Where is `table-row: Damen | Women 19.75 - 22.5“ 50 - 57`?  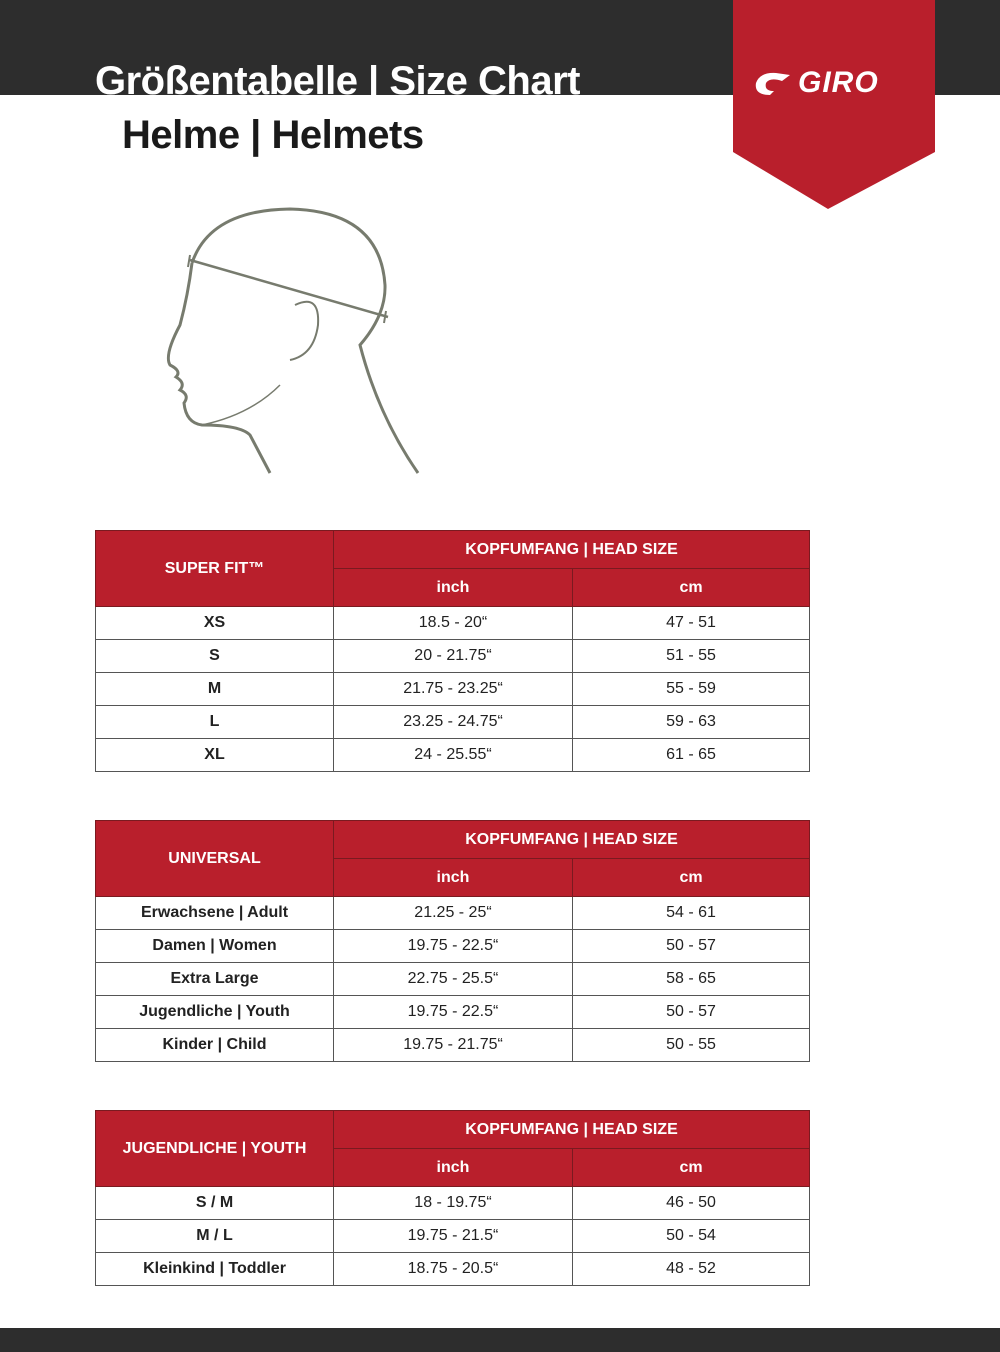 table-row: Damen | Women 19.75 - 22.5“ 50 - 57 is located at coordinates (452, 946).